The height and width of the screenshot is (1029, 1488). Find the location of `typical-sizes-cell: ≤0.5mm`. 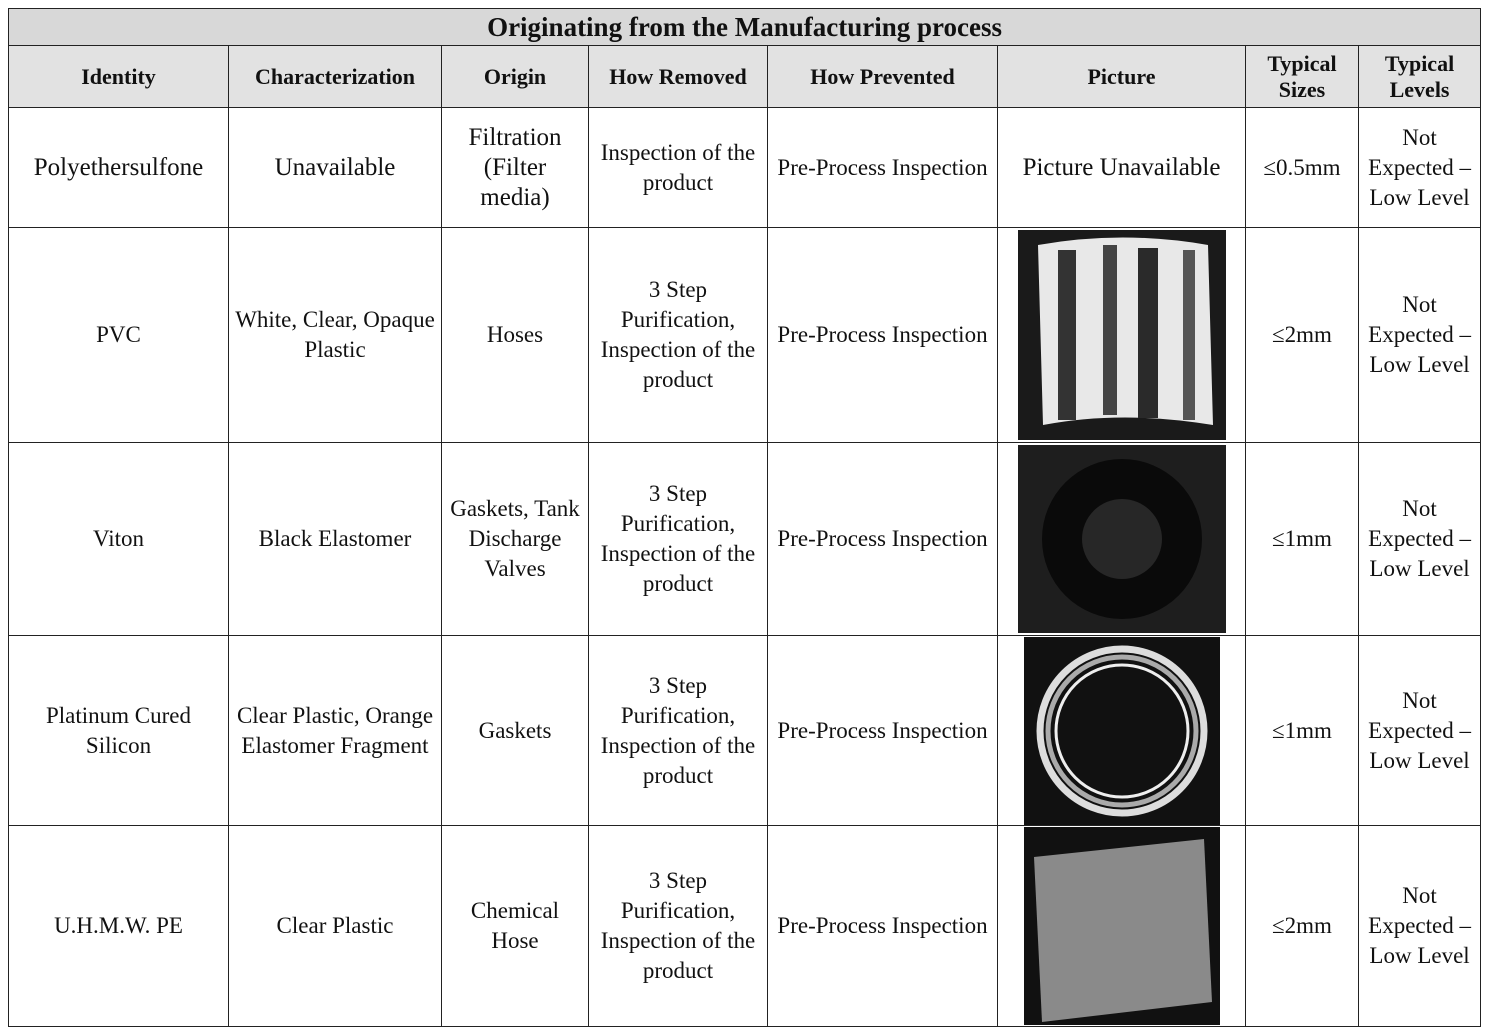

typical-sizes-cell: ≤0.5mm is located at coordinates (1302, 167).